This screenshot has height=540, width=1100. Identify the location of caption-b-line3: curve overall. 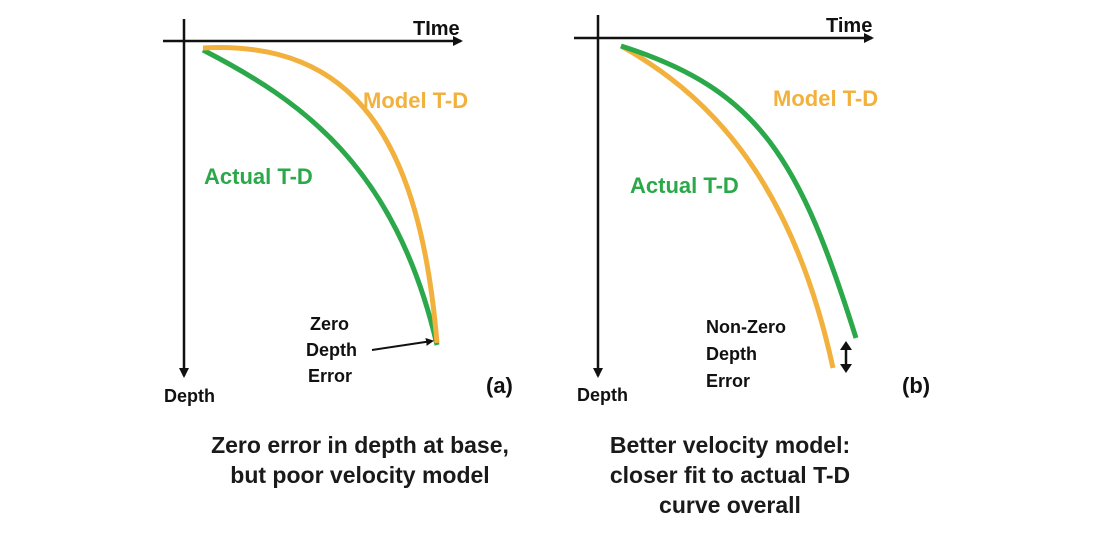
(730, 505).